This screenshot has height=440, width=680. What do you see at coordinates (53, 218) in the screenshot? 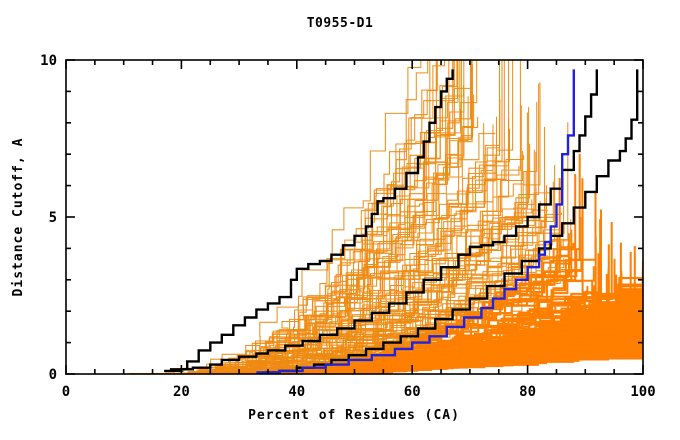
I see `y-tick-label: 5` at bounding box center [53, 218].